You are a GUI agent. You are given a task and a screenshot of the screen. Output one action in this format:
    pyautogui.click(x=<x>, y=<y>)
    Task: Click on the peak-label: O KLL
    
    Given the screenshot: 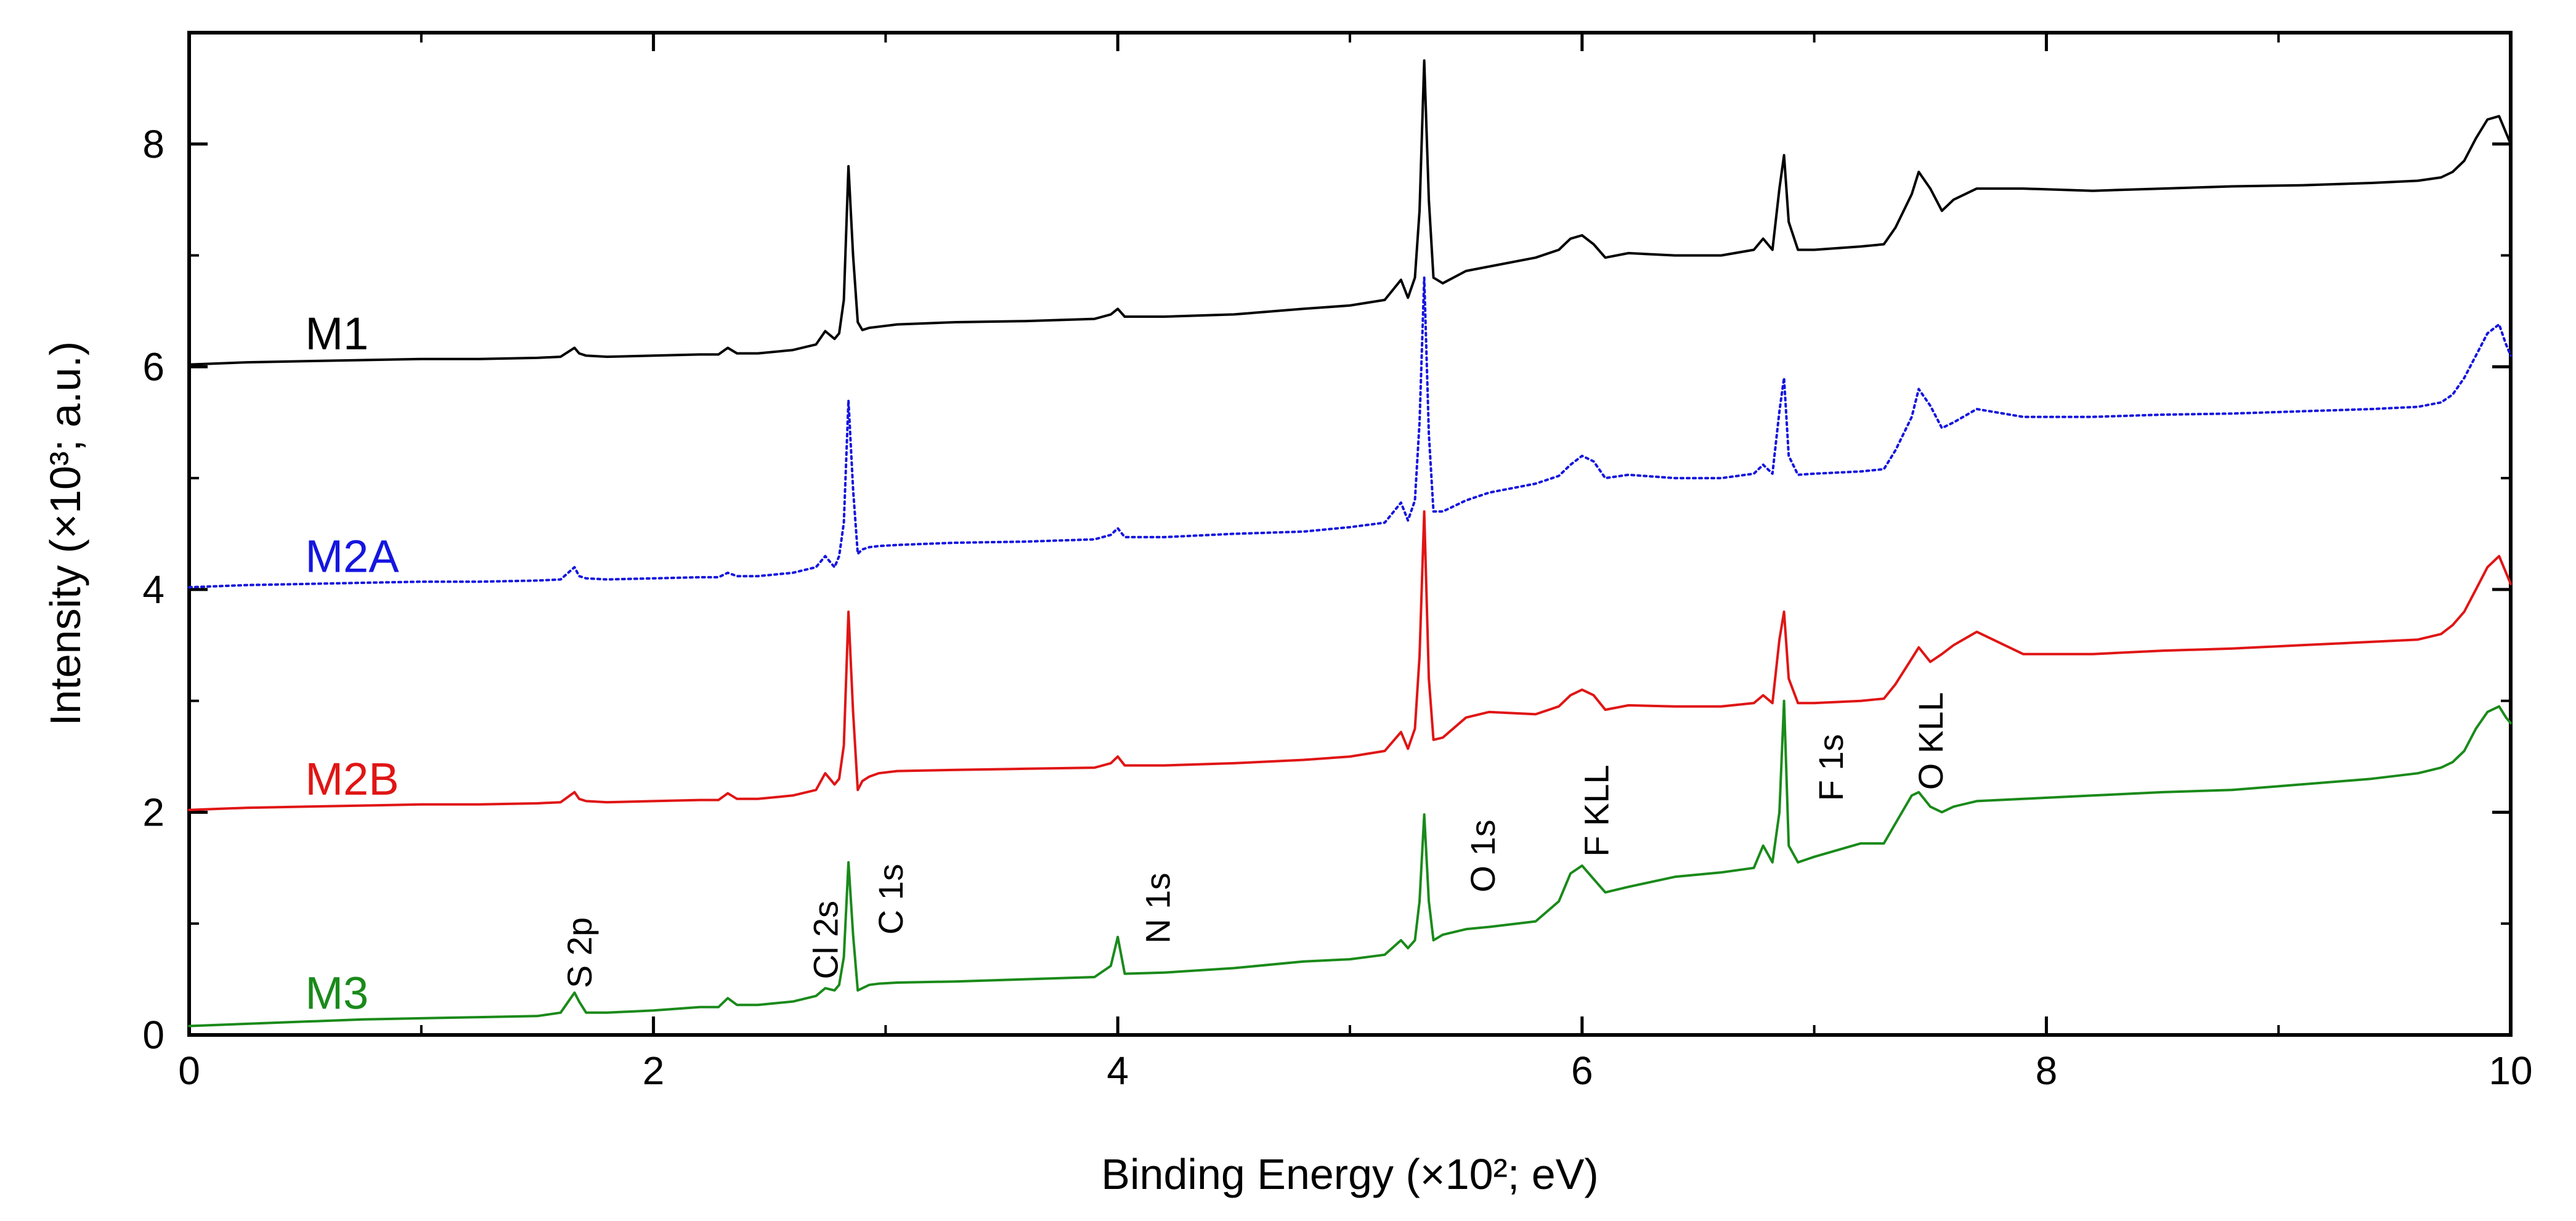 What is the action you would take?
    pyautogui.click(x=1930, y=741)
    